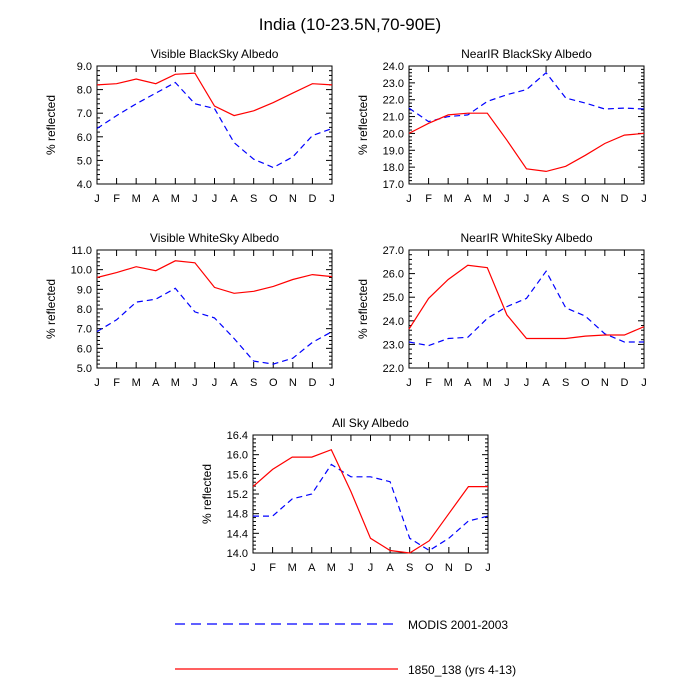 This screenshot has width=700, height=700. I want to click on y-tick-label: 11.0, so click(81, 251).